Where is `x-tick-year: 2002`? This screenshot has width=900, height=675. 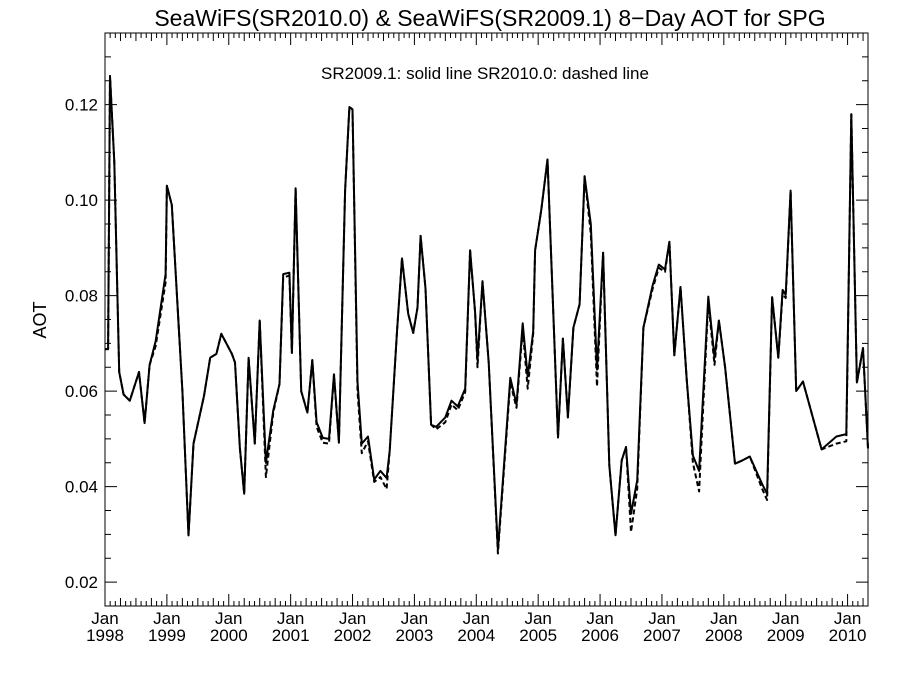 x-tick-year: 2002 is located at coordinates (353, 635).